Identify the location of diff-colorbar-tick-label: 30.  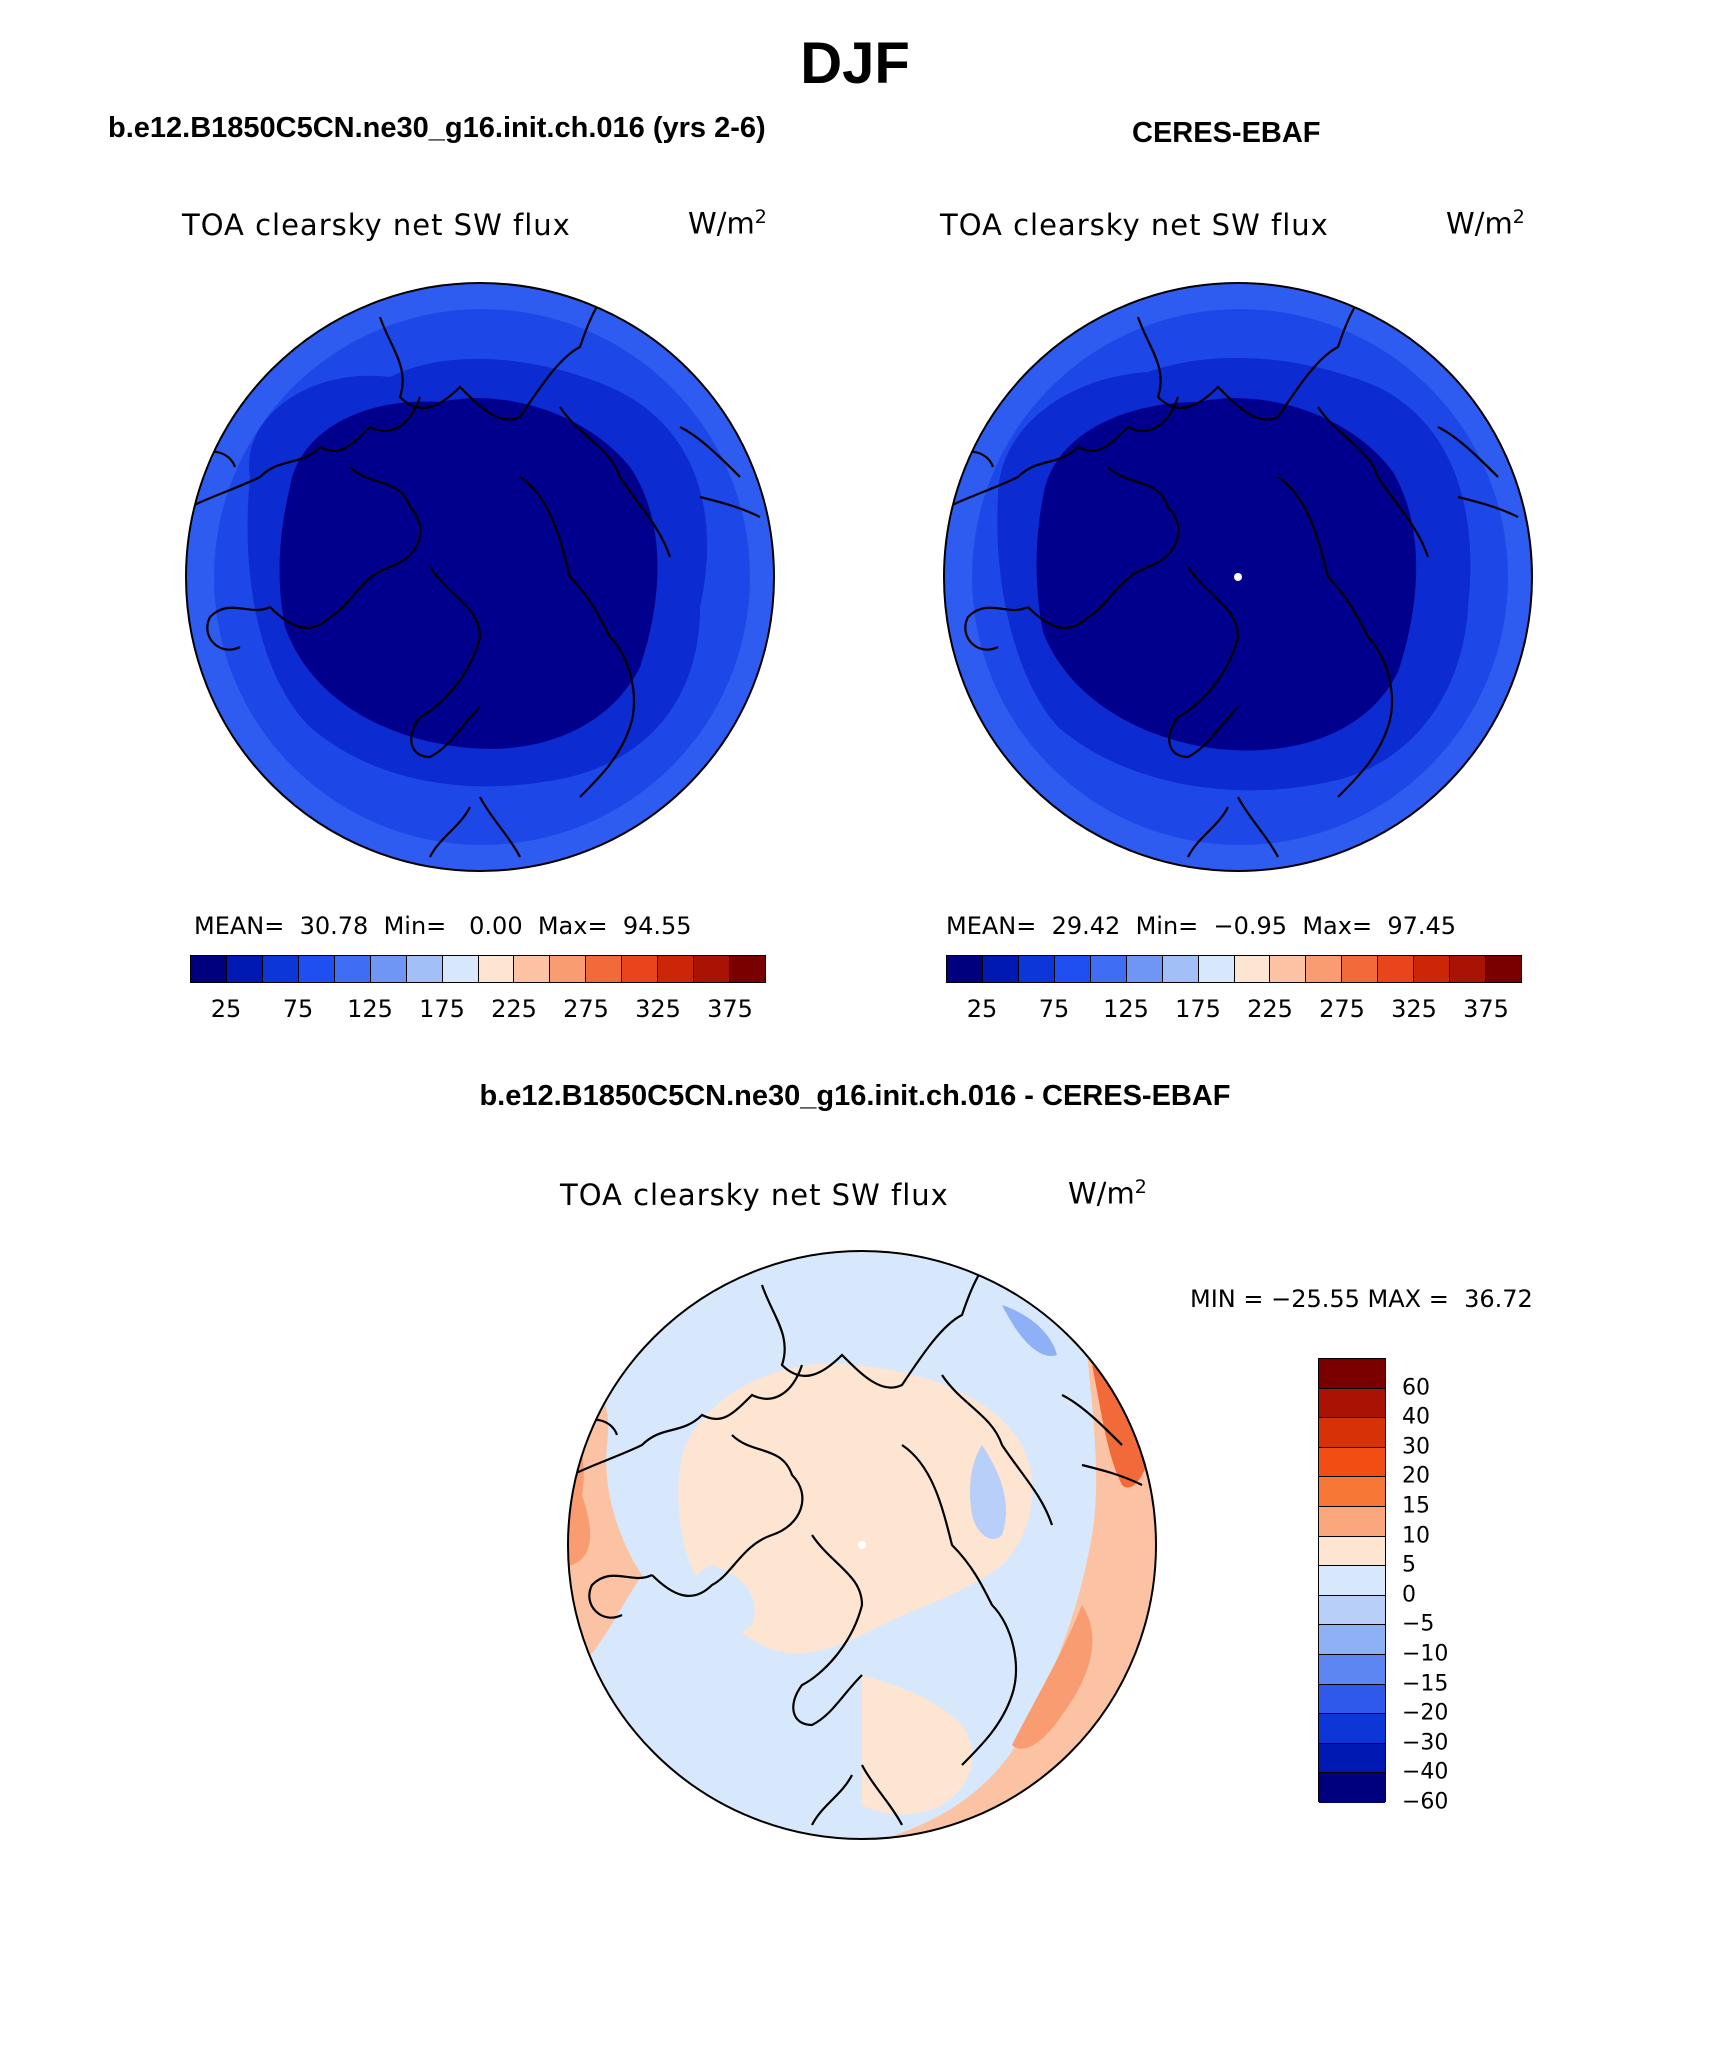
(1416, 1447).